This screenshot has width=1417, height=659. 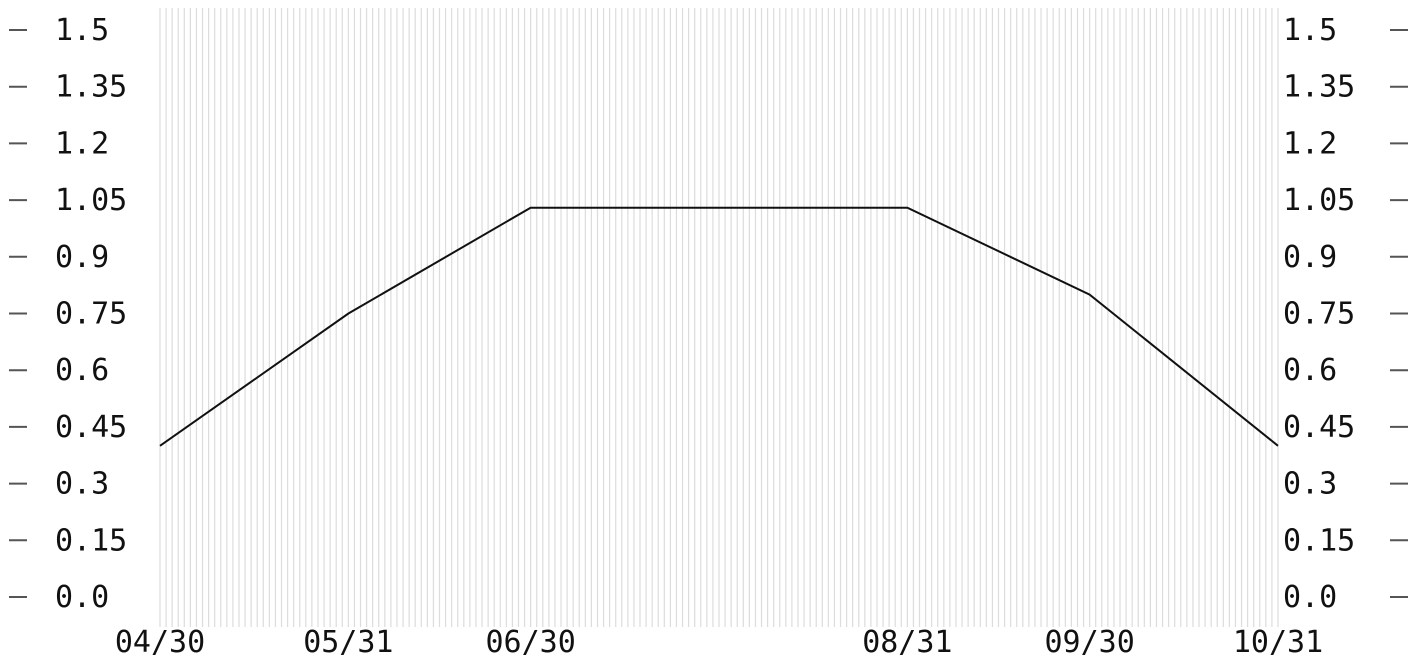 What do you see at coordinates (1310, 30) in the screenshot?
I see `y-tick-label-right: 1.5` at bounding box center [1310, 30].